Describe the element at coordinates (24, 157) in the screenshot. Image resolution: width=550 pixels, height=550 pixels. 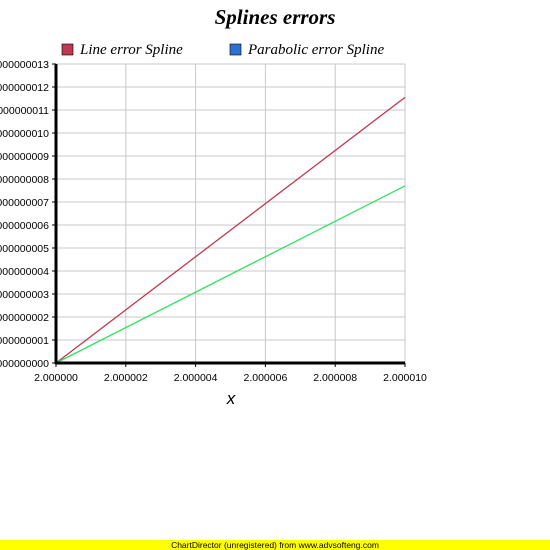
I see `y-tick-label: 0.000000009` at that location.